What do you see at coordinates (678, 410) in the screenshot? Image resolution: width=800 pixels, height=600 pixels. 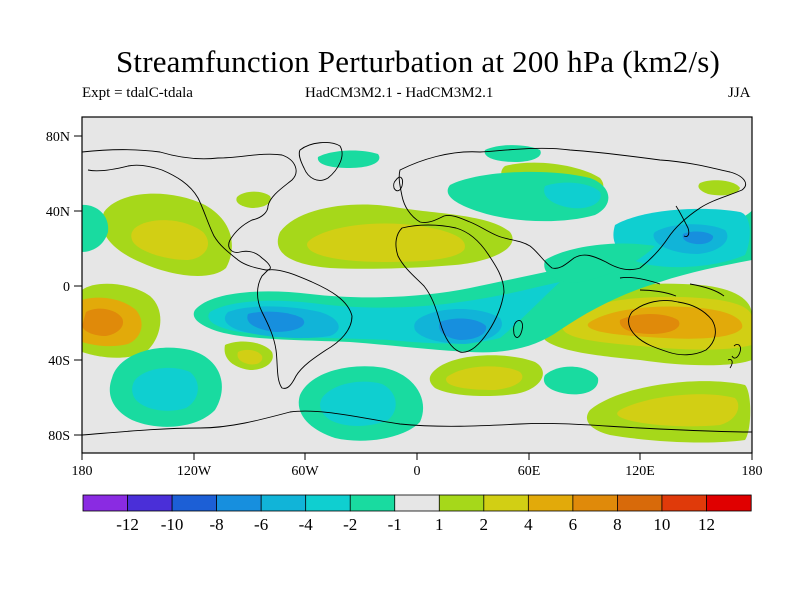 I see `contour-positive-southern-ocean-core` at bounding box center [678, 410].